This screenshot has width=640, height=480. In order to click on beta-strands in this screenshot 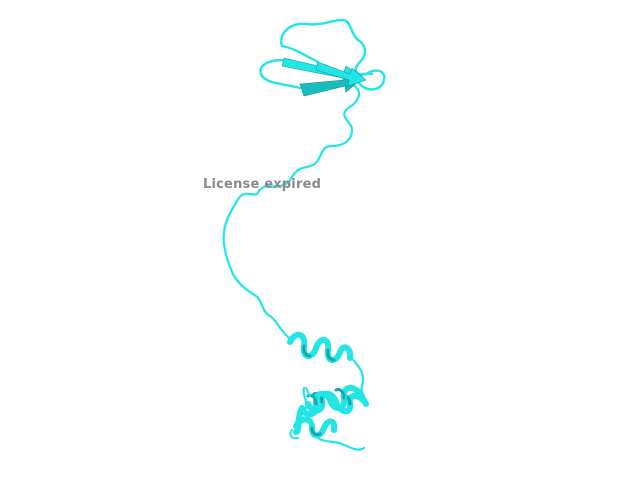, I will do `click(324, 77)`.